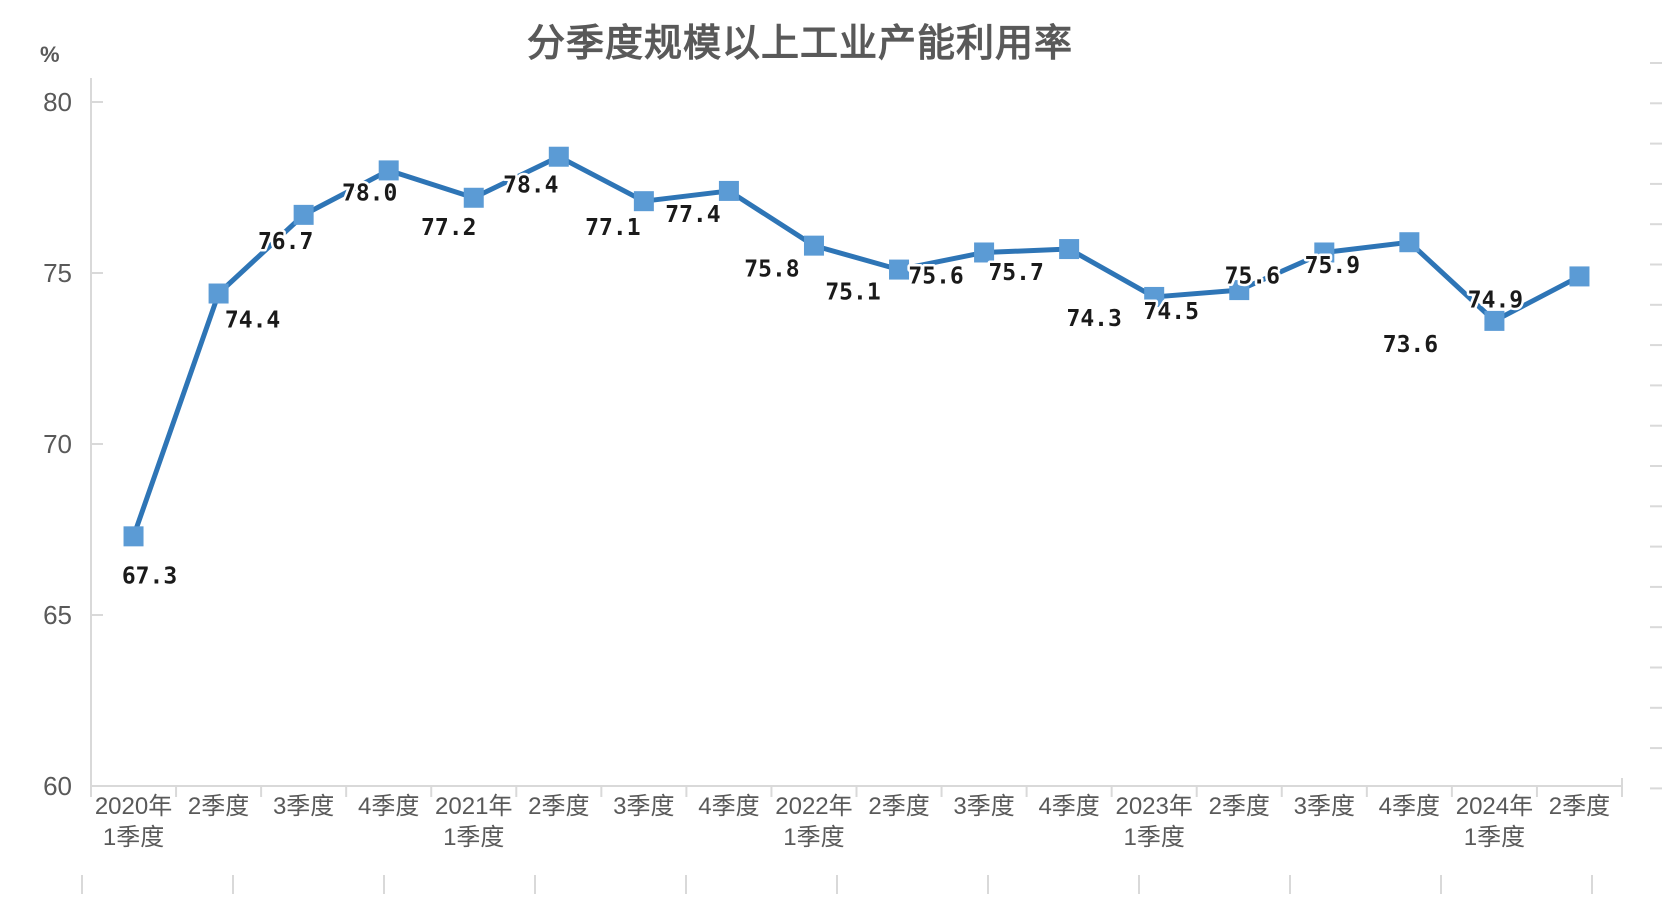  What do you see at coordinates (1494, 806) in the screenshot?
I see `x-tick-label: 2024年` at bounding box center [1494, 806].